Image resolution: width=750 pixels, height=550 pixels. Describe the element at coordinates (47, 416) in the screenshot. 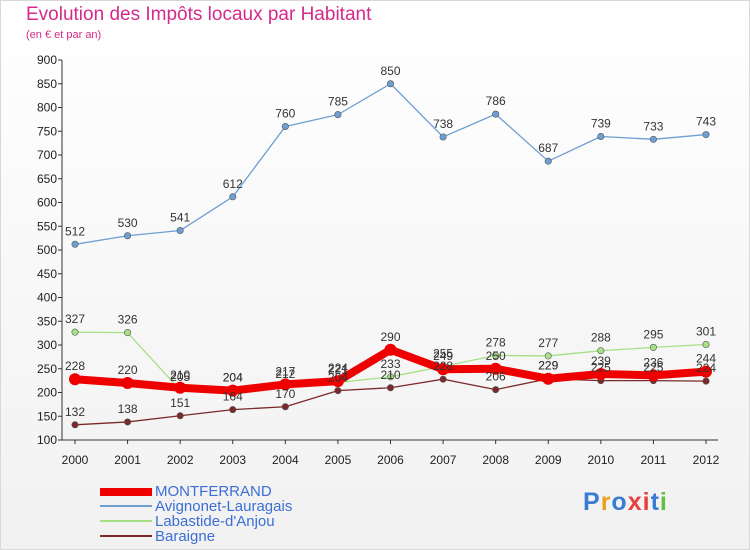

I see `y-tick-label: 150` at that location.